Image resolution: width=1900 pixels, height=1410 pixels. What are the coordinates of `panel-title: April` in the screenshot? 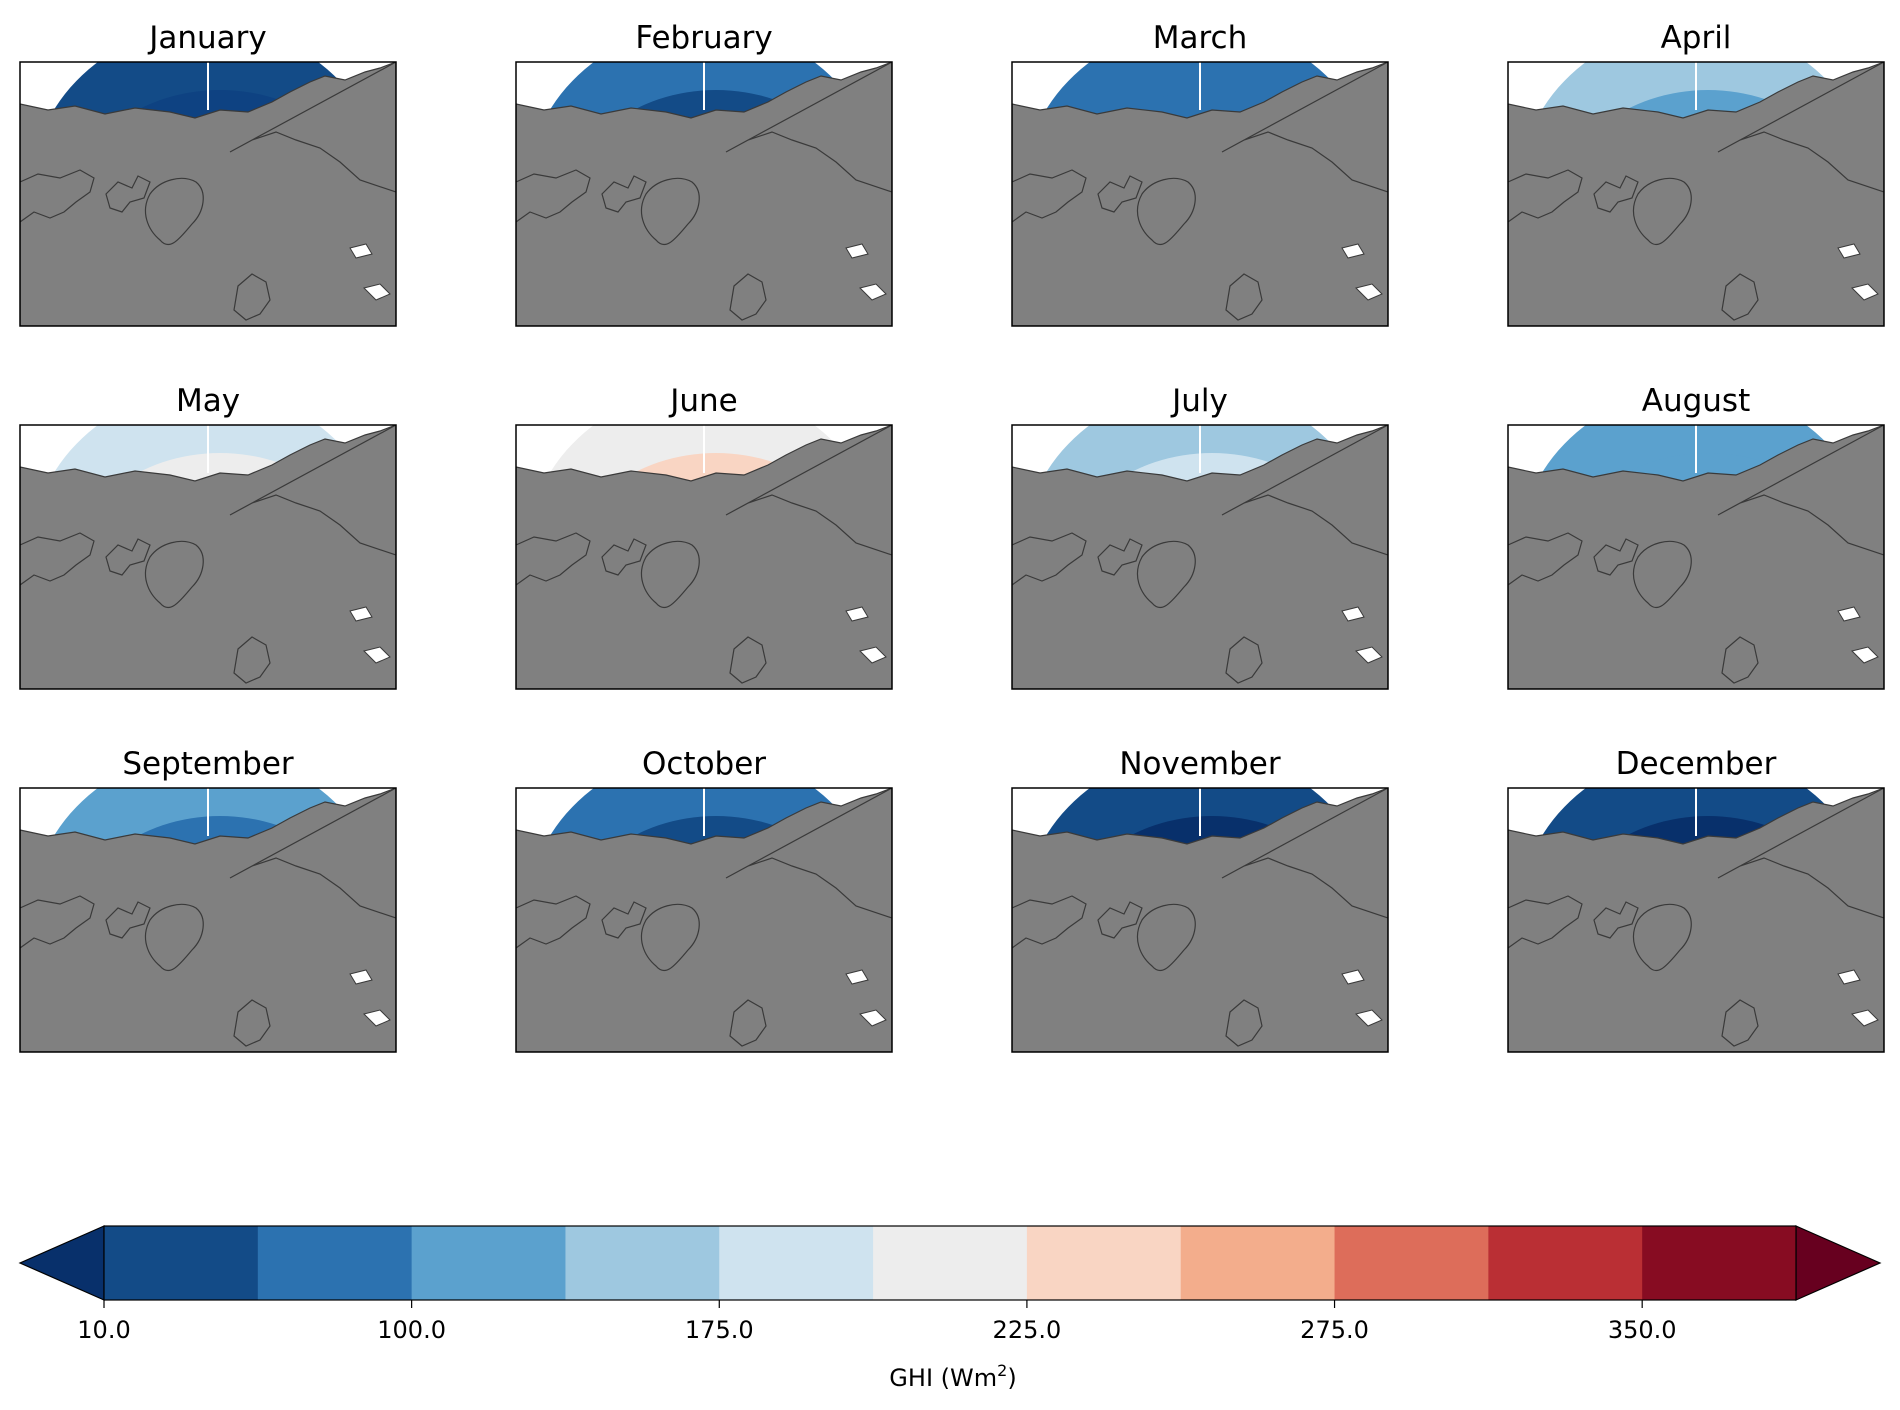 It's located at (1696, 38).